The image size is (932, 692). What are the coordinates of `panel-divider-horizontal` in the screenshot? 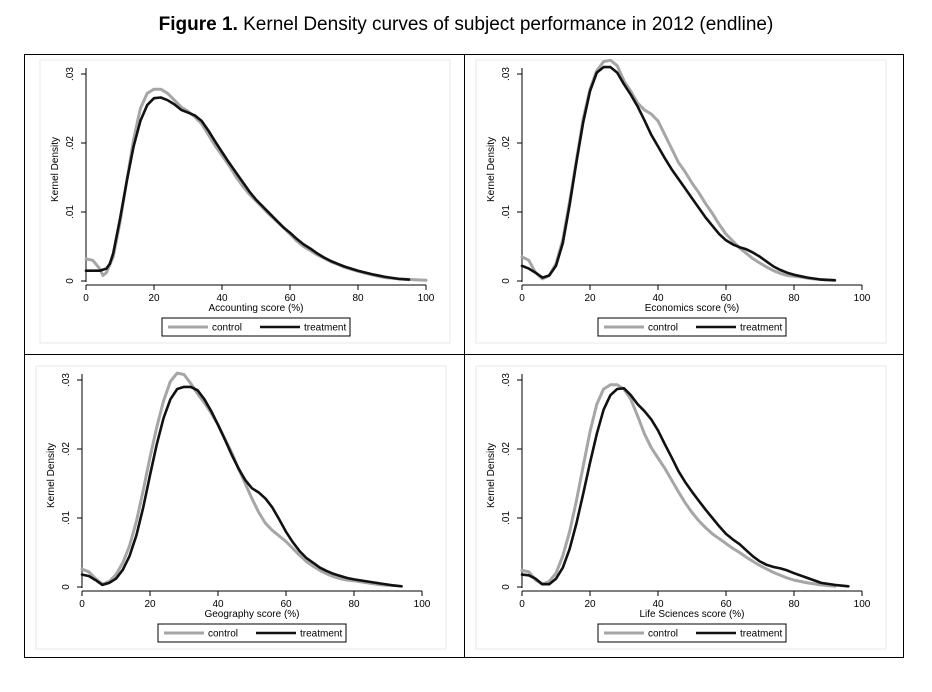 It's located at (464, 354).